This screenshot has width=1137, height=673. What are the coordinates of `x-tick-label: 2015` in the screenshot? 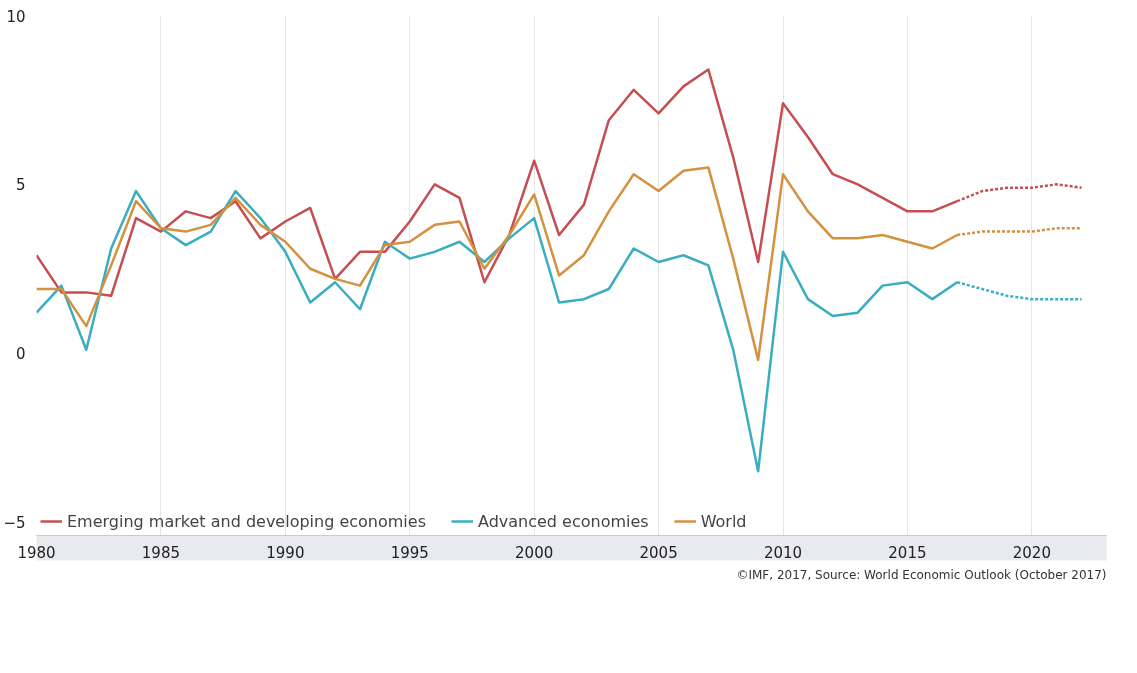 It's located at (907, 552).